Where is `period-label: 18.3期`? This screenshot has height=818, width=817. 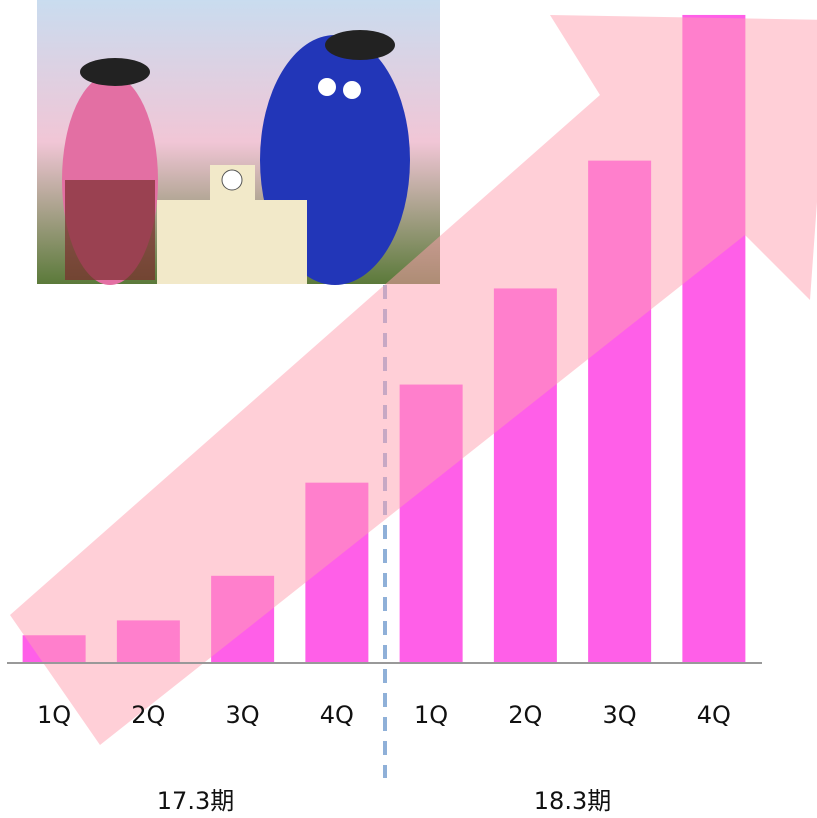 period-label: 18.3期 is located at coordinates (572, 801).